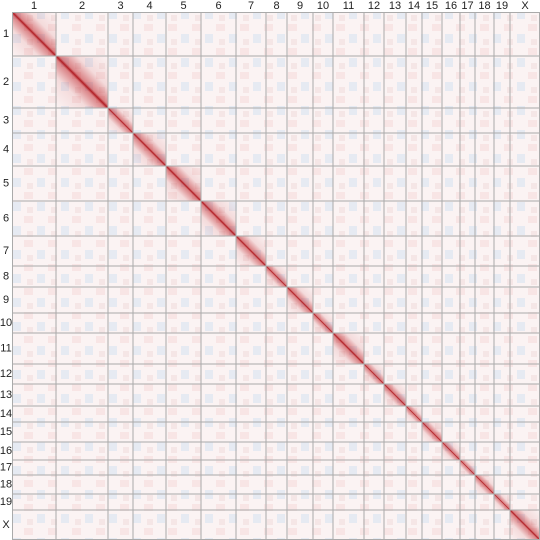 This screenshot has width=540, height=540. Describe the element at coordinates (6, 525) in the screenshot. I see `y-tick-label: X` at that location.